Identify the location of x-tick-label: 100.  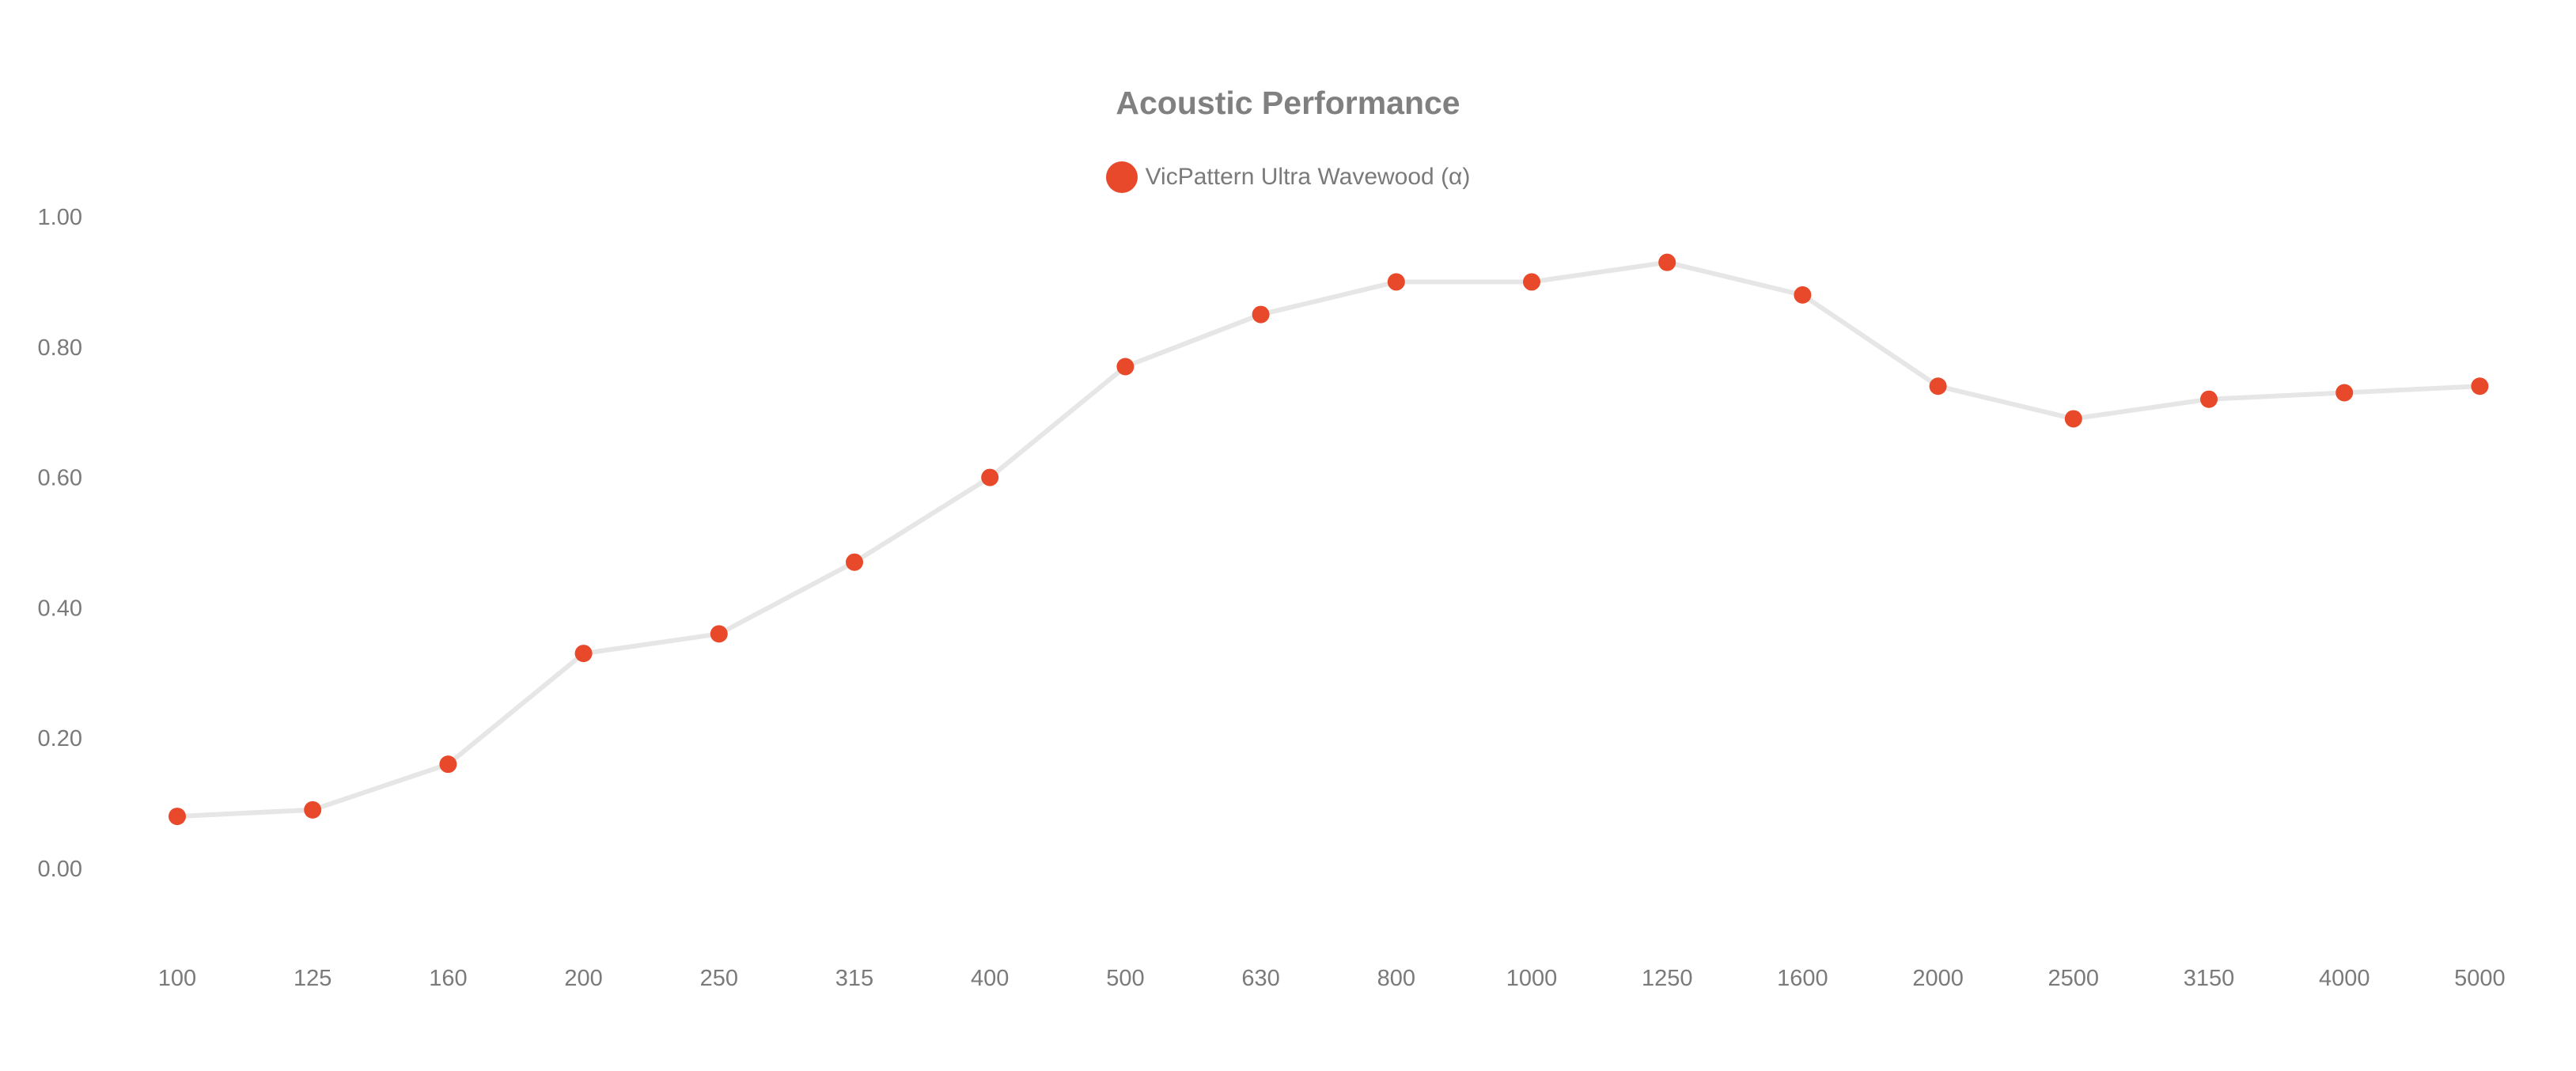
(177, 978).